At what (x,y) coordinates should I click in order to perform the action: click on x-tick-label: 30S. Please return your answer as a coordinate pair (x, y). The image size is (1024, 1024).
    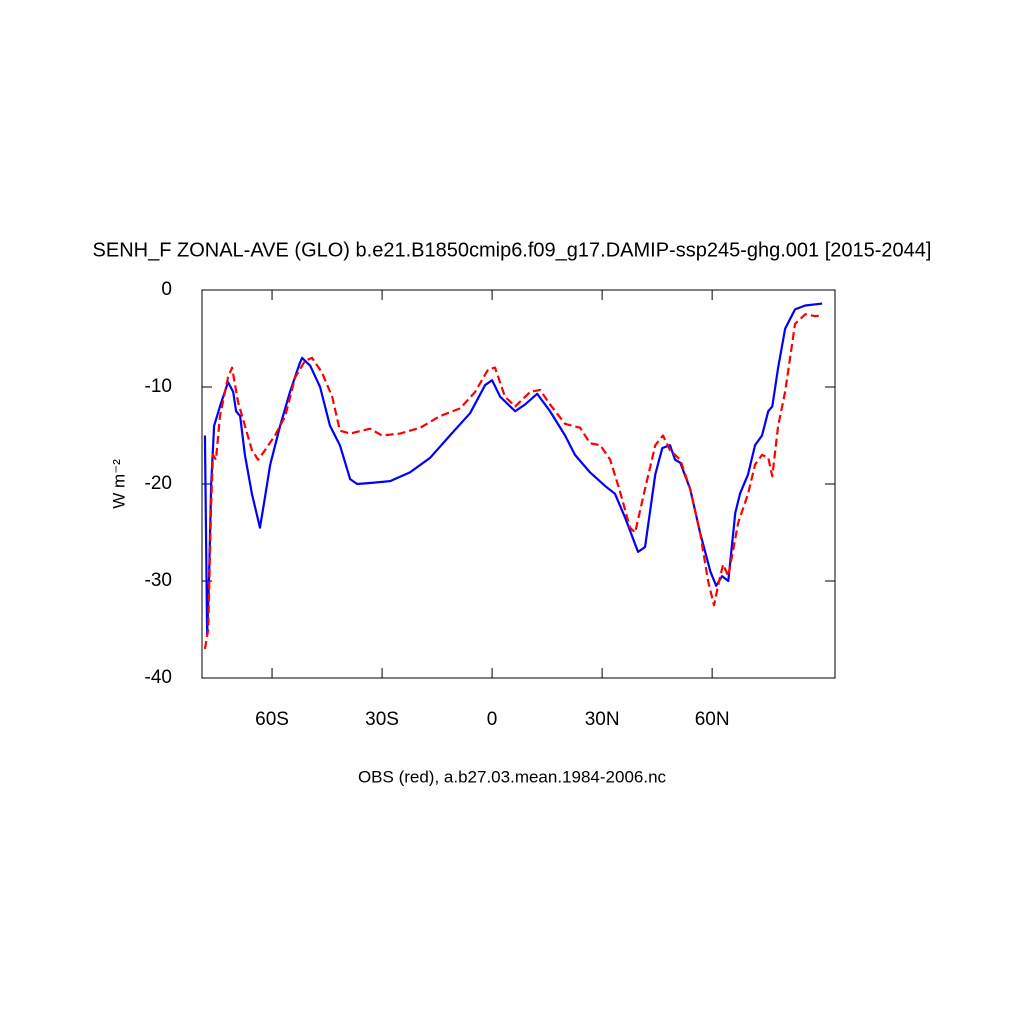
    Looking at the image, I should click on (382, 719).